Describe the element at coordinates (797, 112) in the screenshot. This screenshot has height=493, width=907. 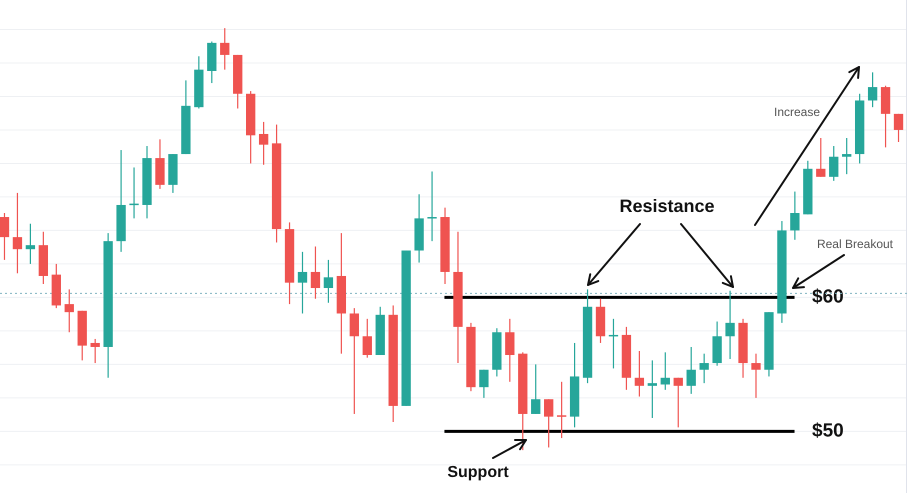
I see `annotation: Increase` at that location.